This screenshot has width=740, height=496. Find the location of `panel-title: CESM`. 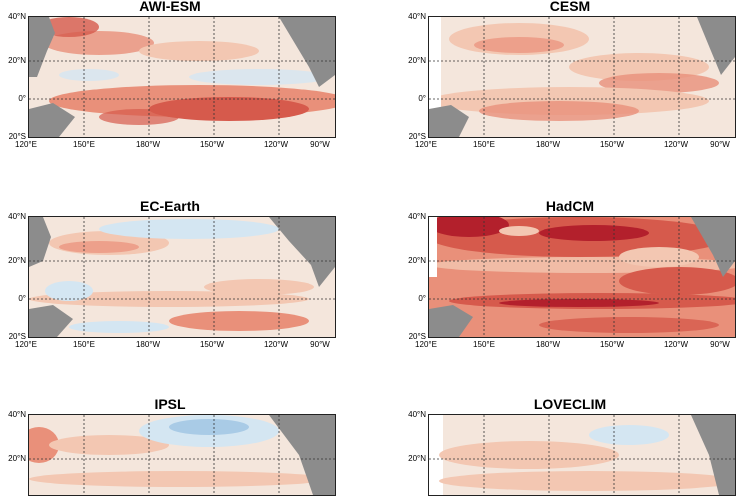

panel-title: CESM is located at coordinates (570, 7).